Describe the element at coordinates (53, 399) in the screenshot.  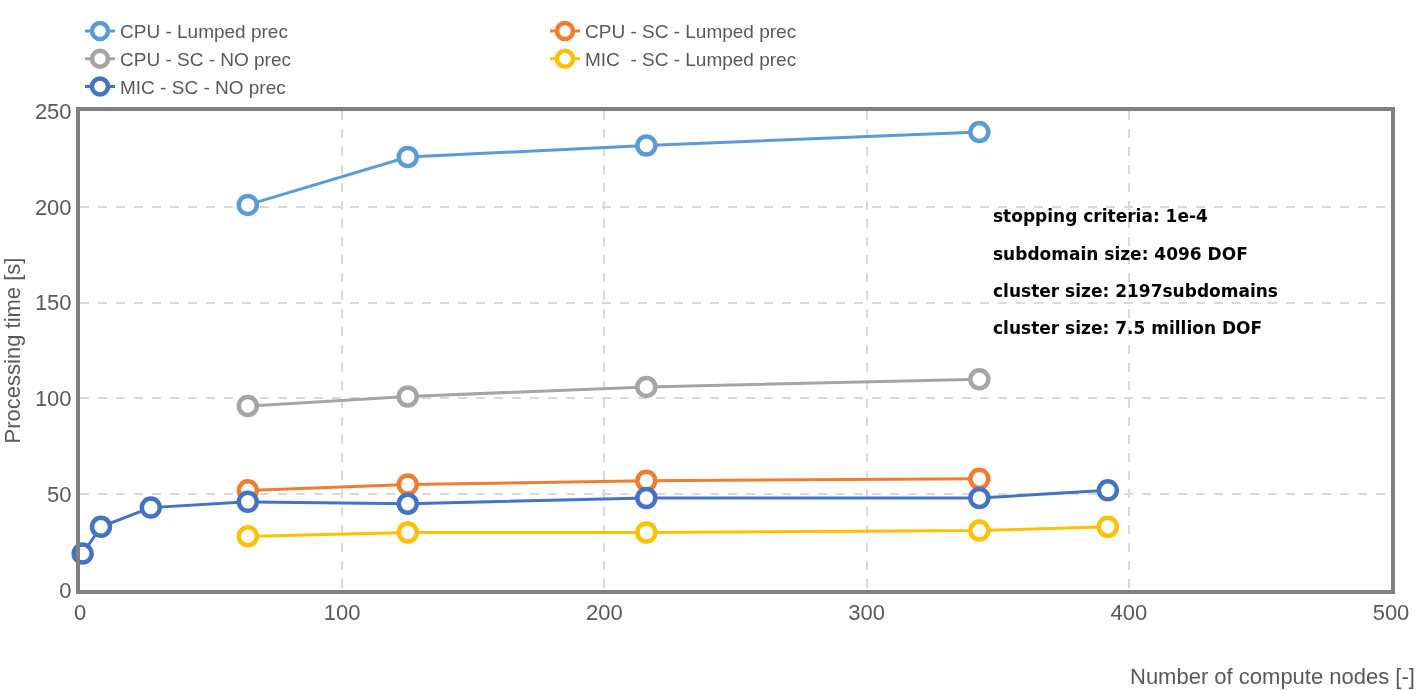
I see `y-tick-label: 100` at that location.